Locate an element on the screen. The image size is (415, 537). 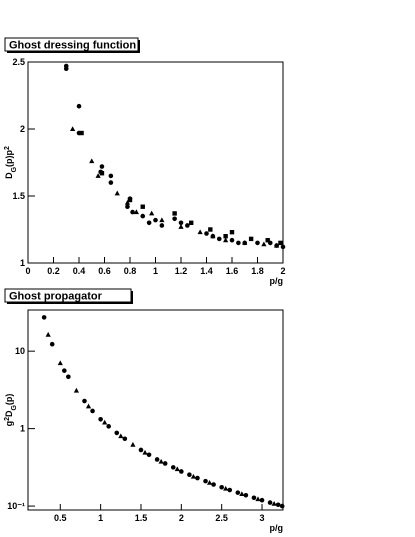
title-box is located at coordinates (68, 295).